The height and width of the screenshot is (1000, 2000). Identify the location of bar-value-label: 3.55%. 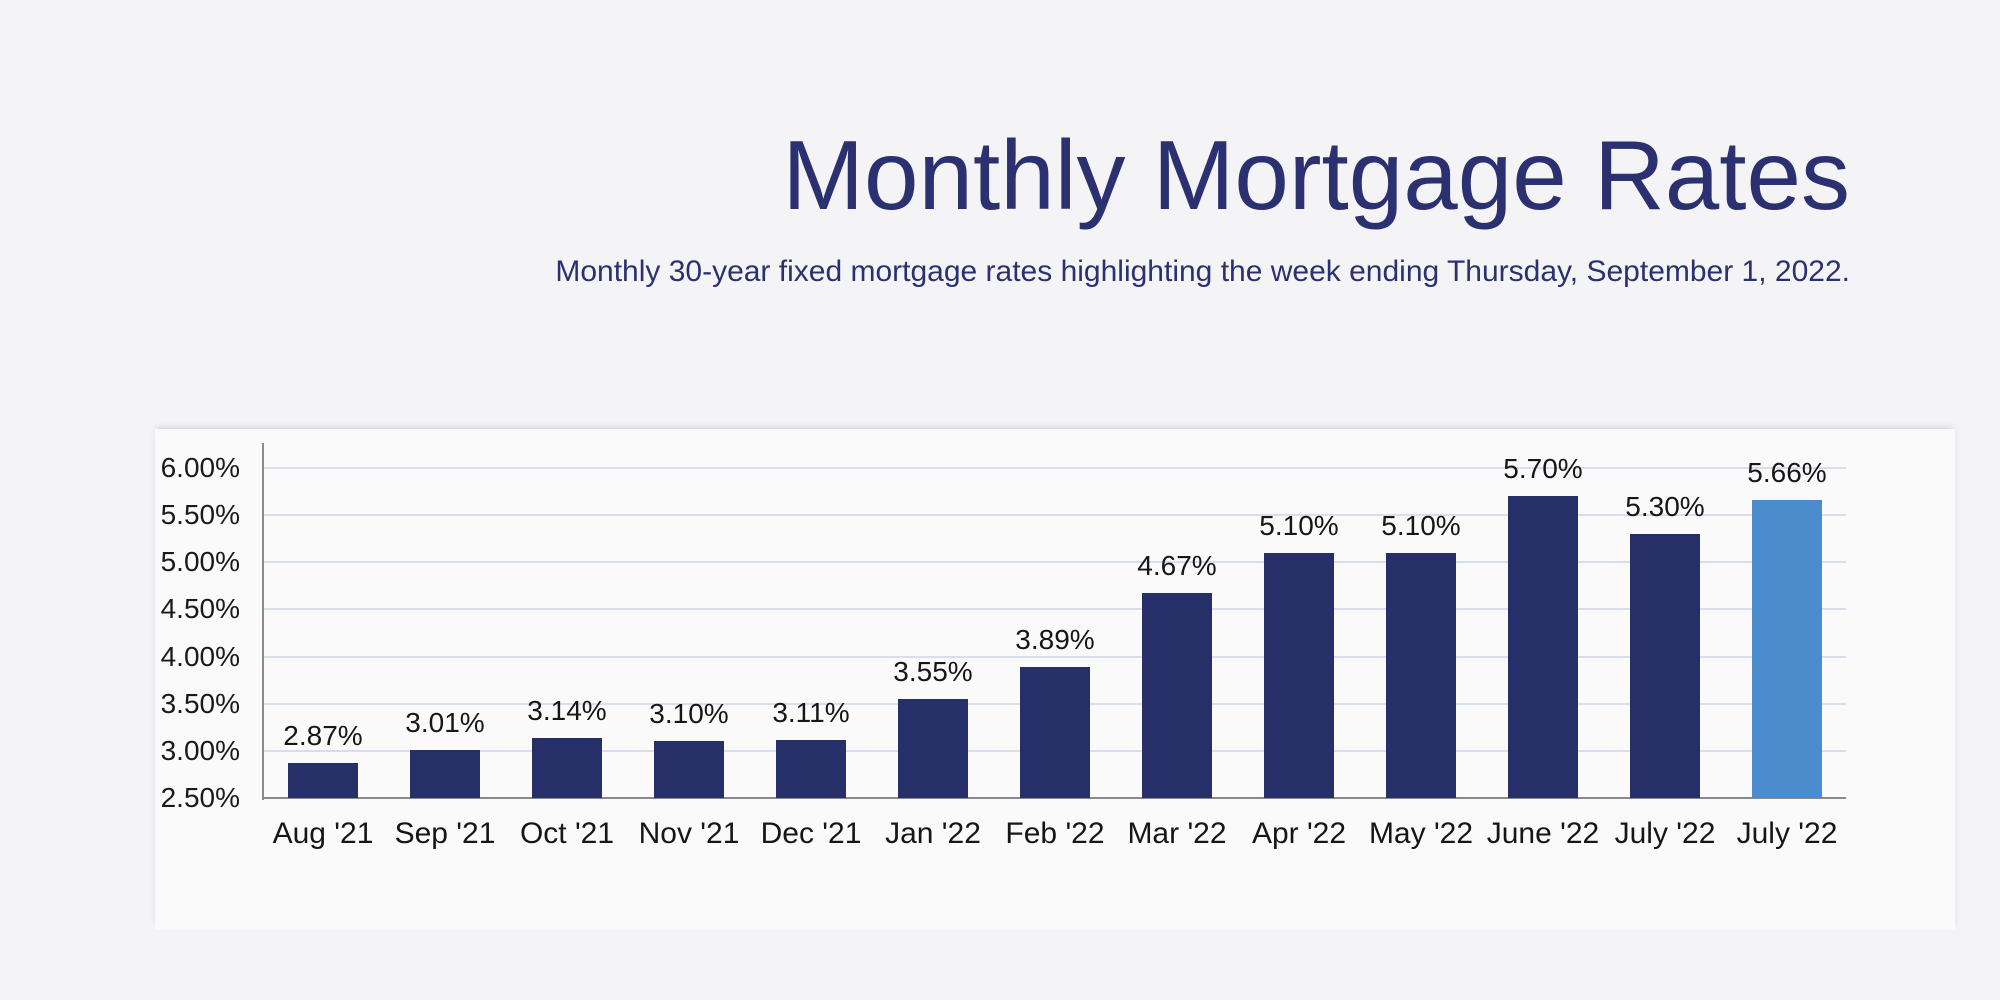
(933, 671).